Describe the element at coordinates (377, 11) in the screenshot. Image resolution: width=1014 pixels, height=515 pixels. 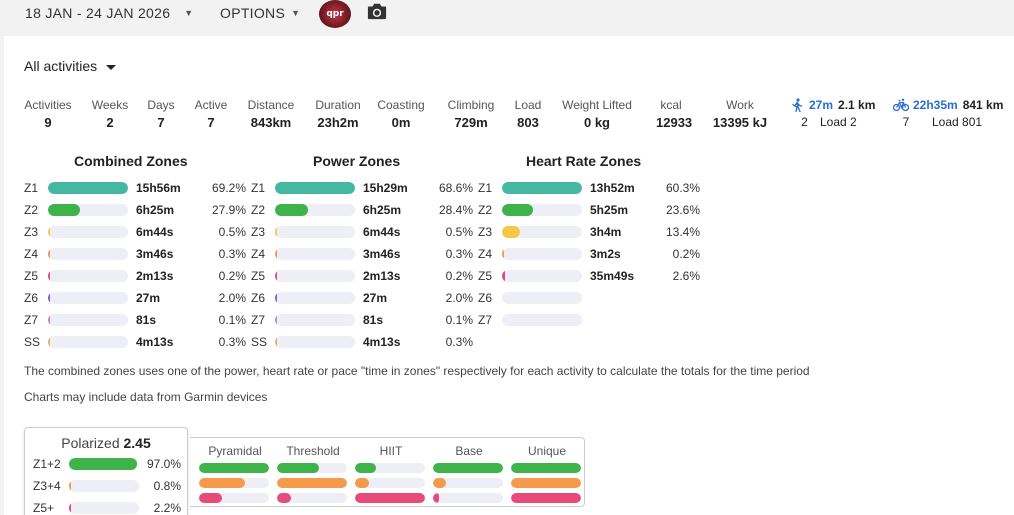
I see `camera-icon` at that location.